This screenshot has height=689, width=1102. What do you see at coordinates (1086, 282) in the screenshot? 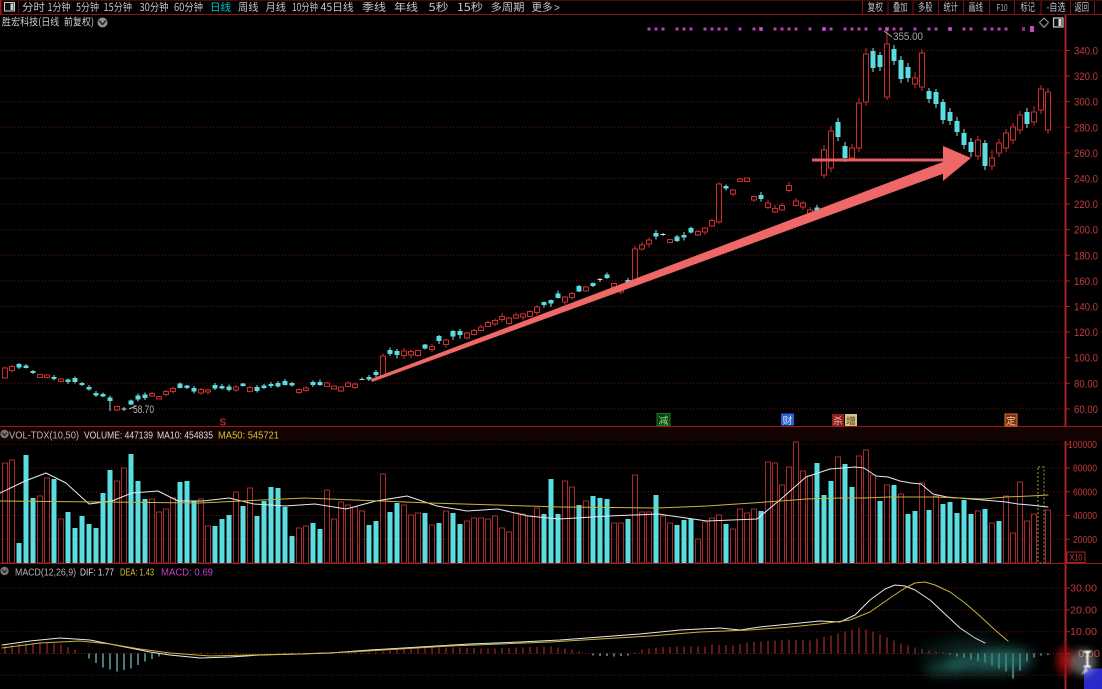
I see `svg-text: 160.0` at bounding box center [1086, 282].